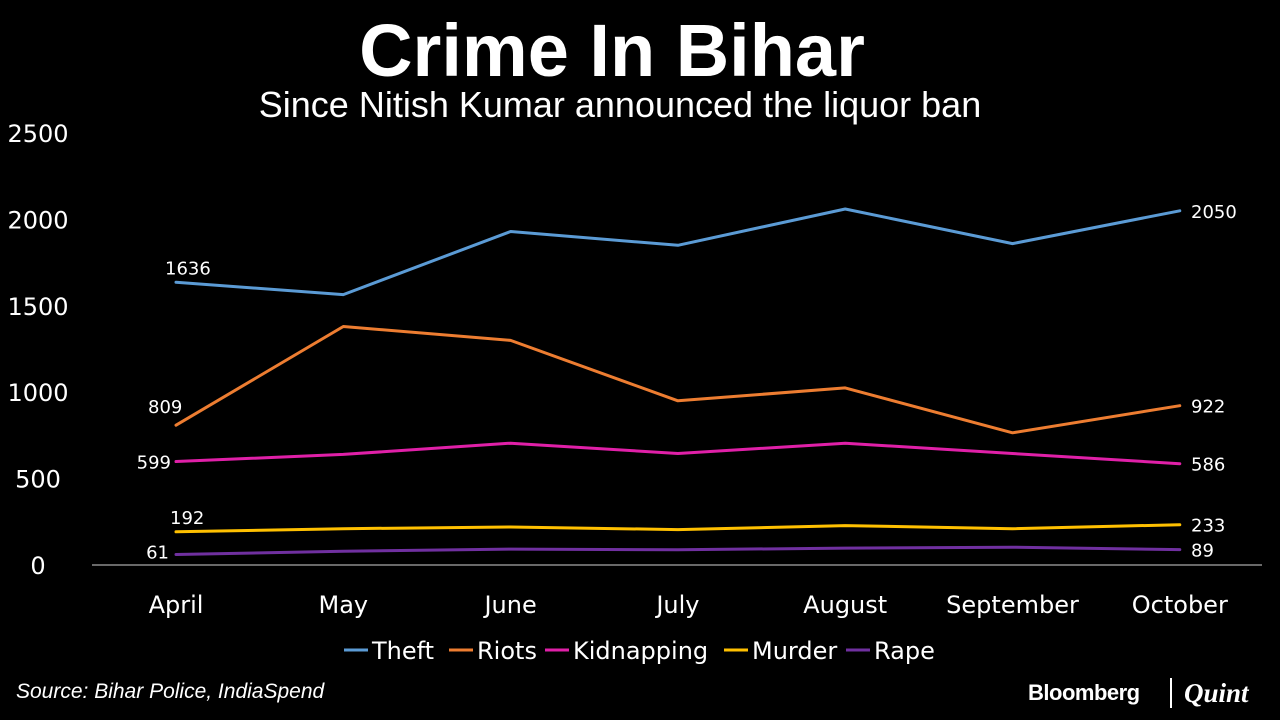 This screenshot has height=720, width=1280. Describe the element at coordinates (507, 651) in the screenshot. I see `legend-label: Riots` at that location.